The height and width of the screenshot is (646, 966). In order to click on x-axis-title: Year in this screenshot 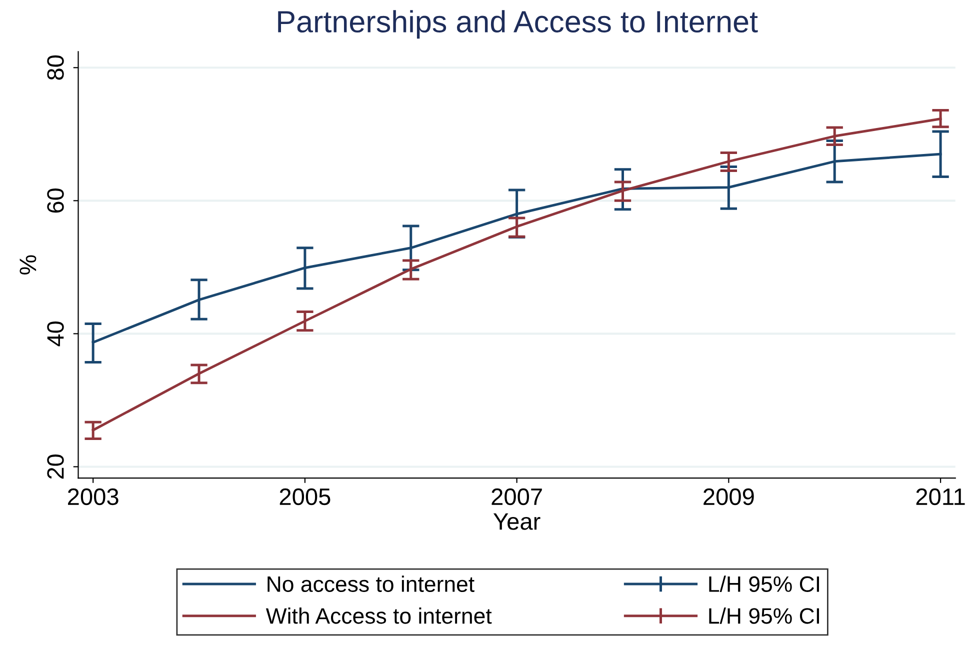, I will do `click(516, 521)`.